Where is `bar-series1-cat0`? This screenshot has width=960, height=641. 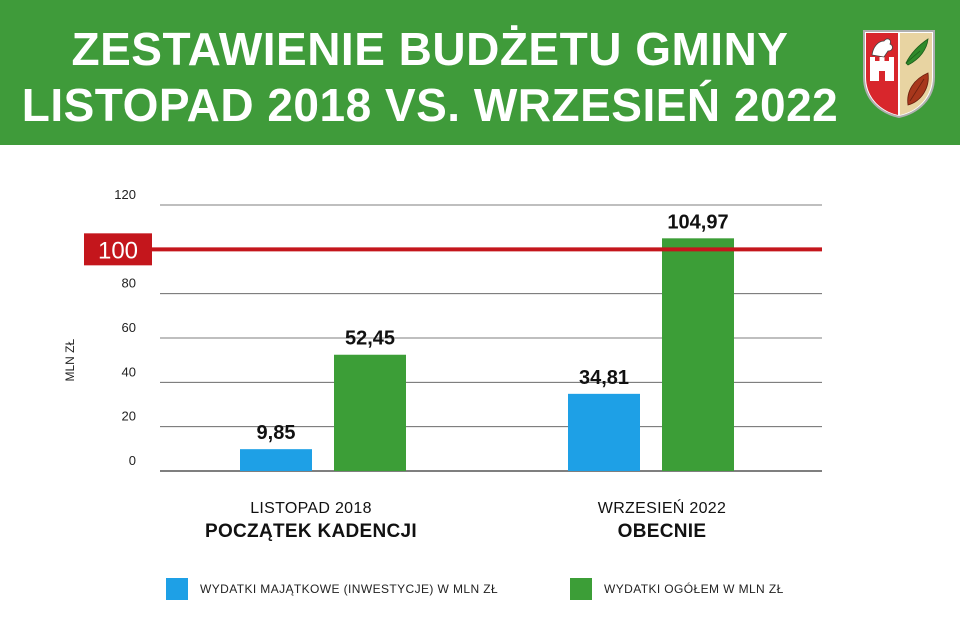 bar-series1-cat0 is located at coordinates (370, 412).